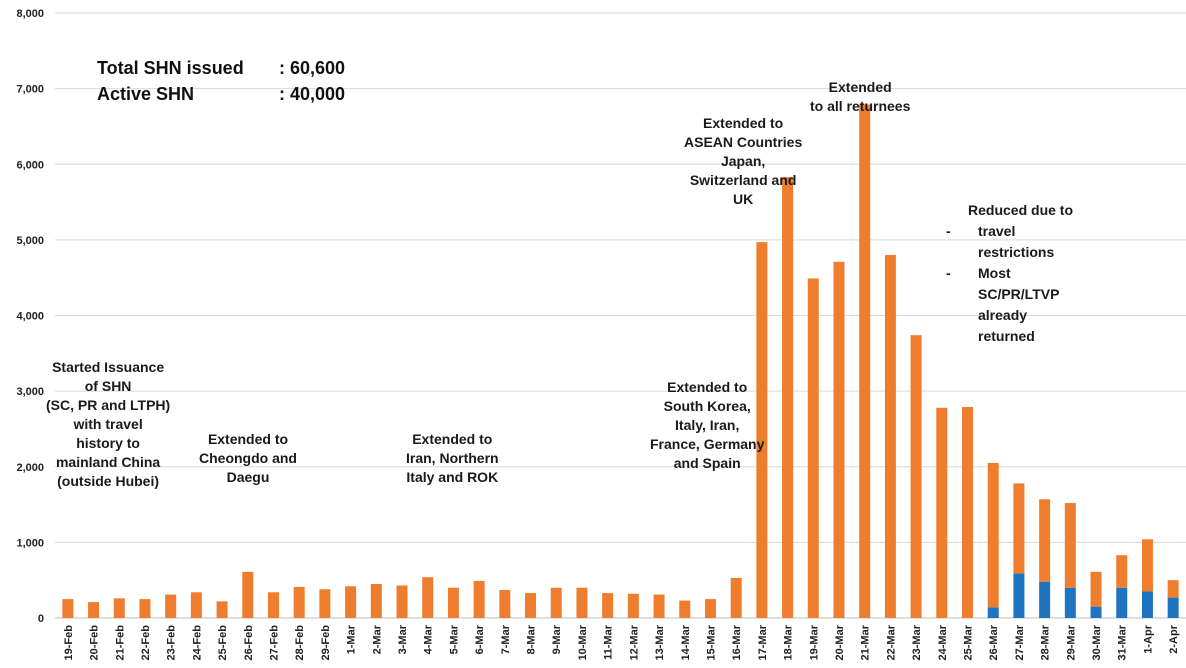  Describe the element at coordinates (274, 643) in the screenshot. I see `x-tick-label: 27-Feb` at that location.